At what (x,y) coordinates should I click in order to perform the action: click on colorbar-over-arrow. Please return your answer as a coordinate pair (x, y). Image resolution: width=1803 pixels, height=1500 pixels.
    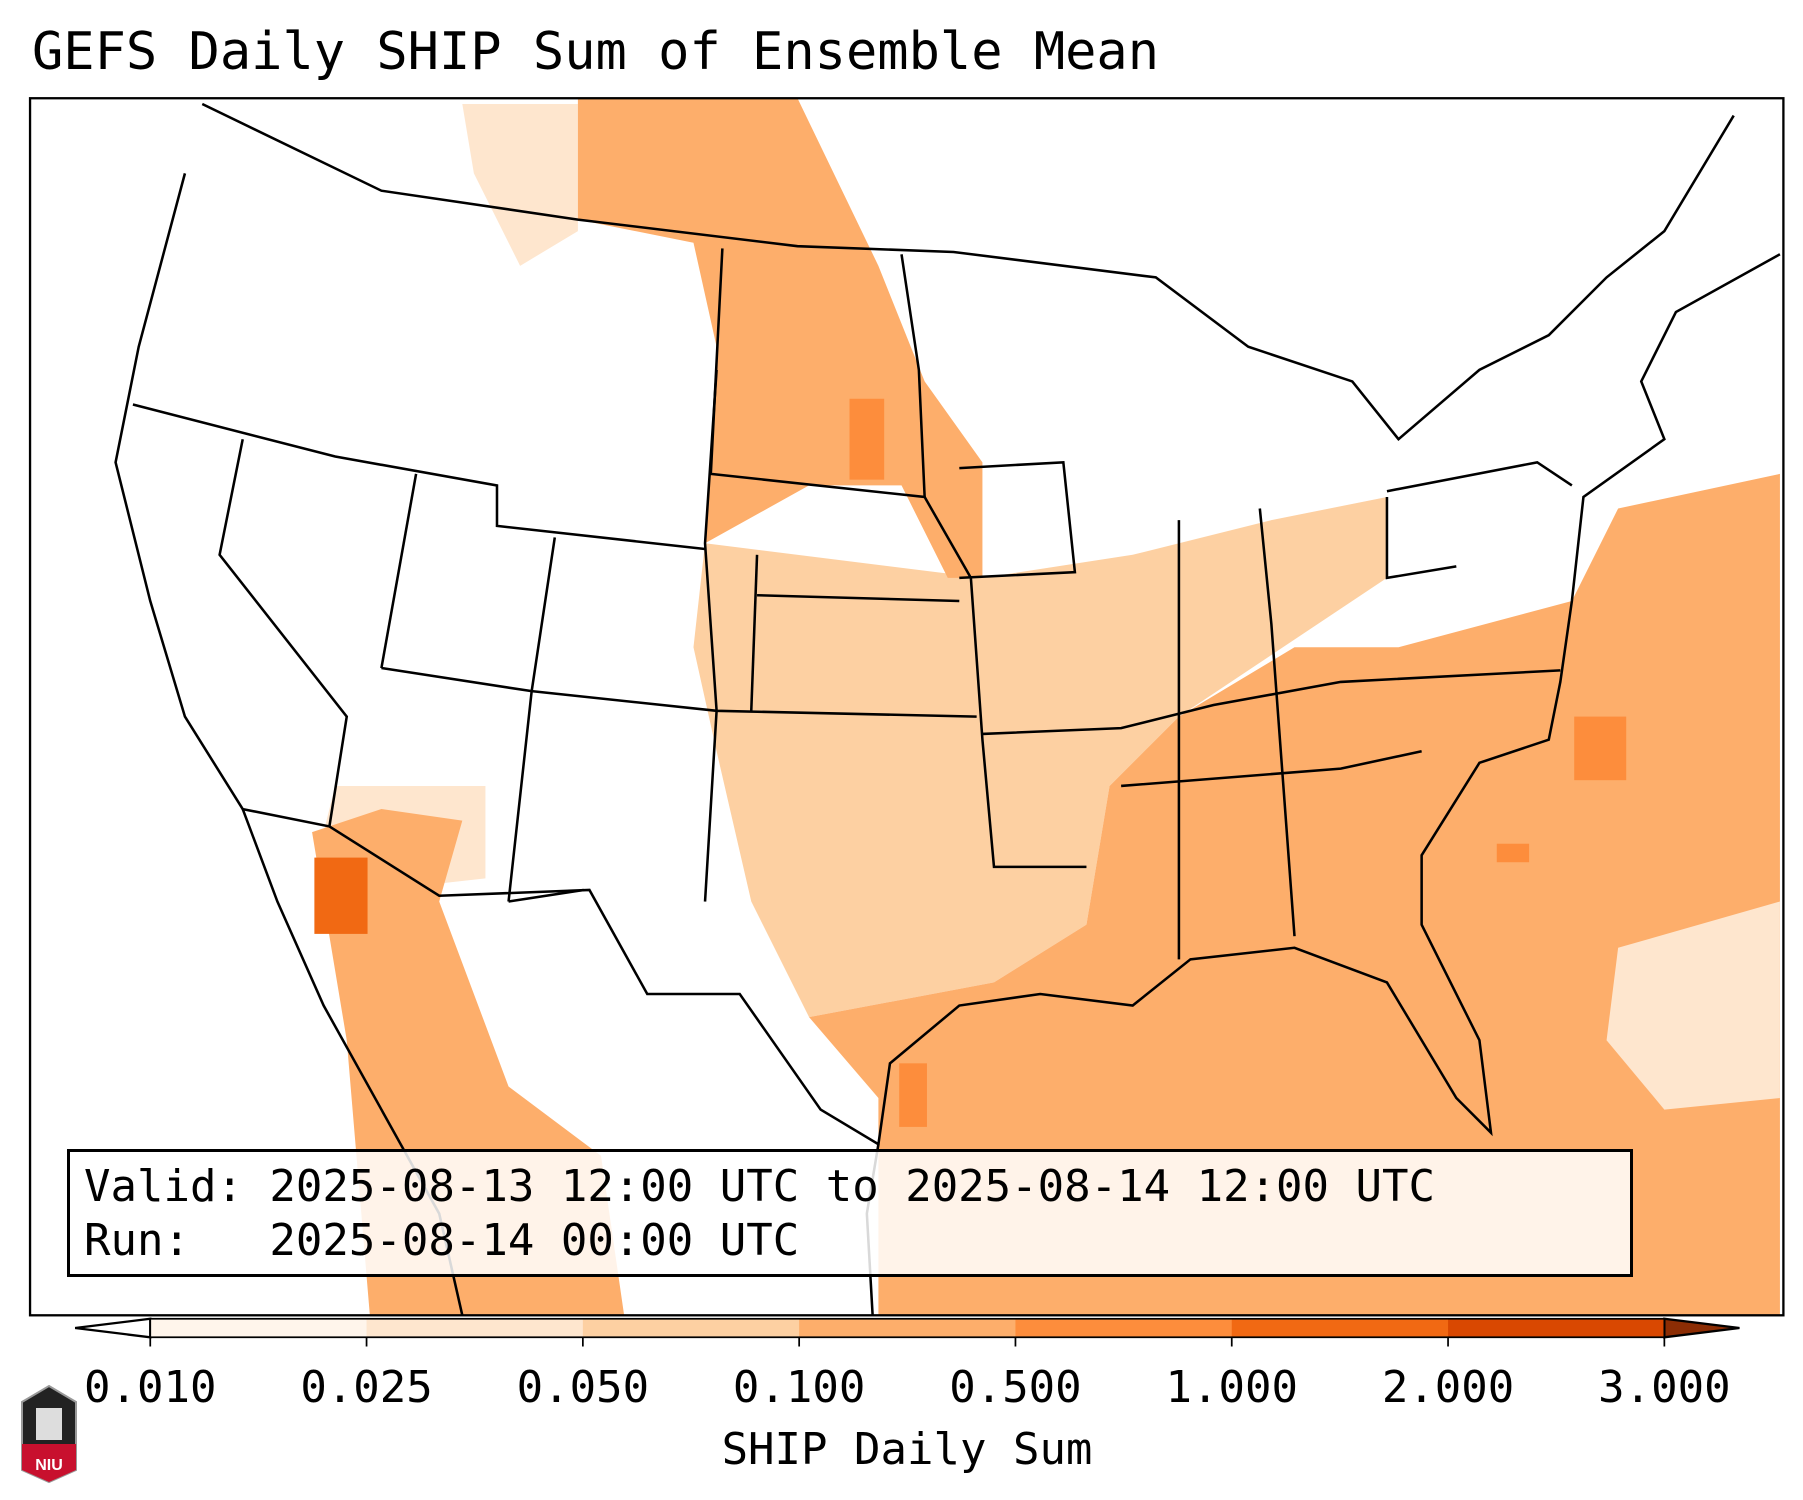
    Looking at the image, I should click on (1701, 1328).